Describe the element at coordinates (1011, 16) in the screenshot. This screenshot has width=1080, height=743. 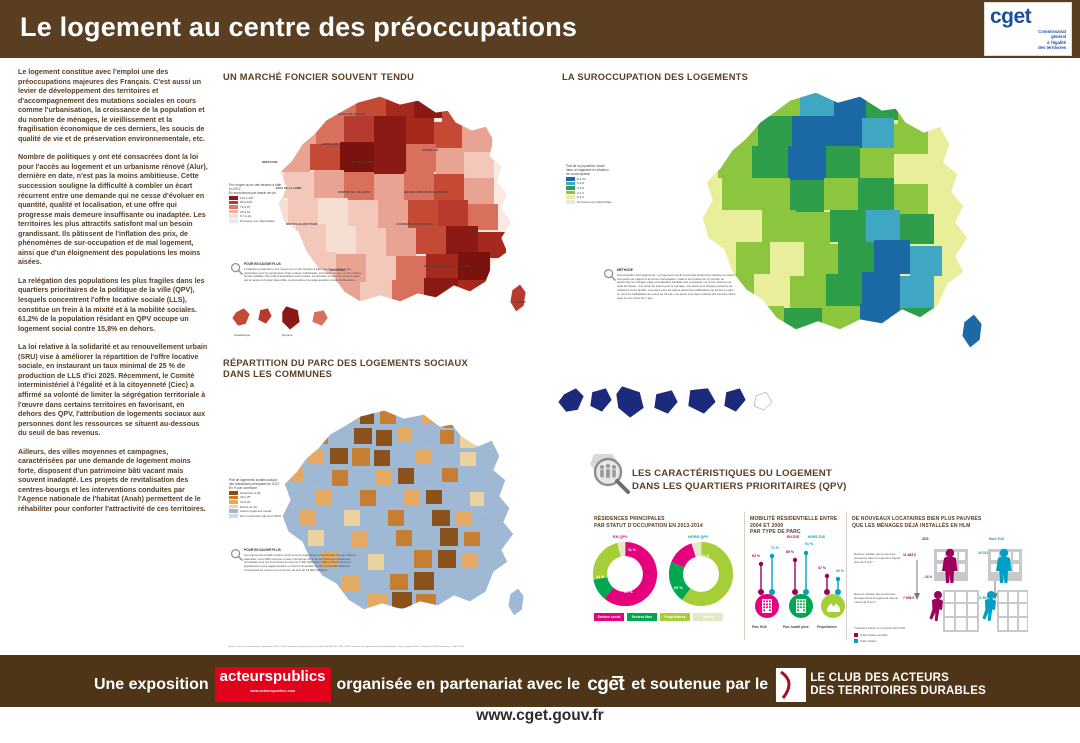
I see `cget-wordmark: cget` at that location.